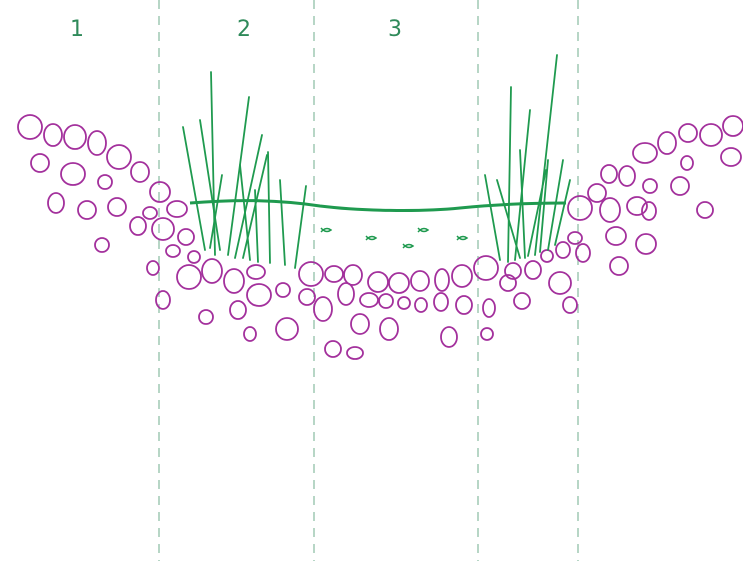 The height and width of the screenshot is (561, 743). What do you see at coordinates (395, 29) in the screenshot?
I see `zone-label: 3` at bounding box center [395, 29].